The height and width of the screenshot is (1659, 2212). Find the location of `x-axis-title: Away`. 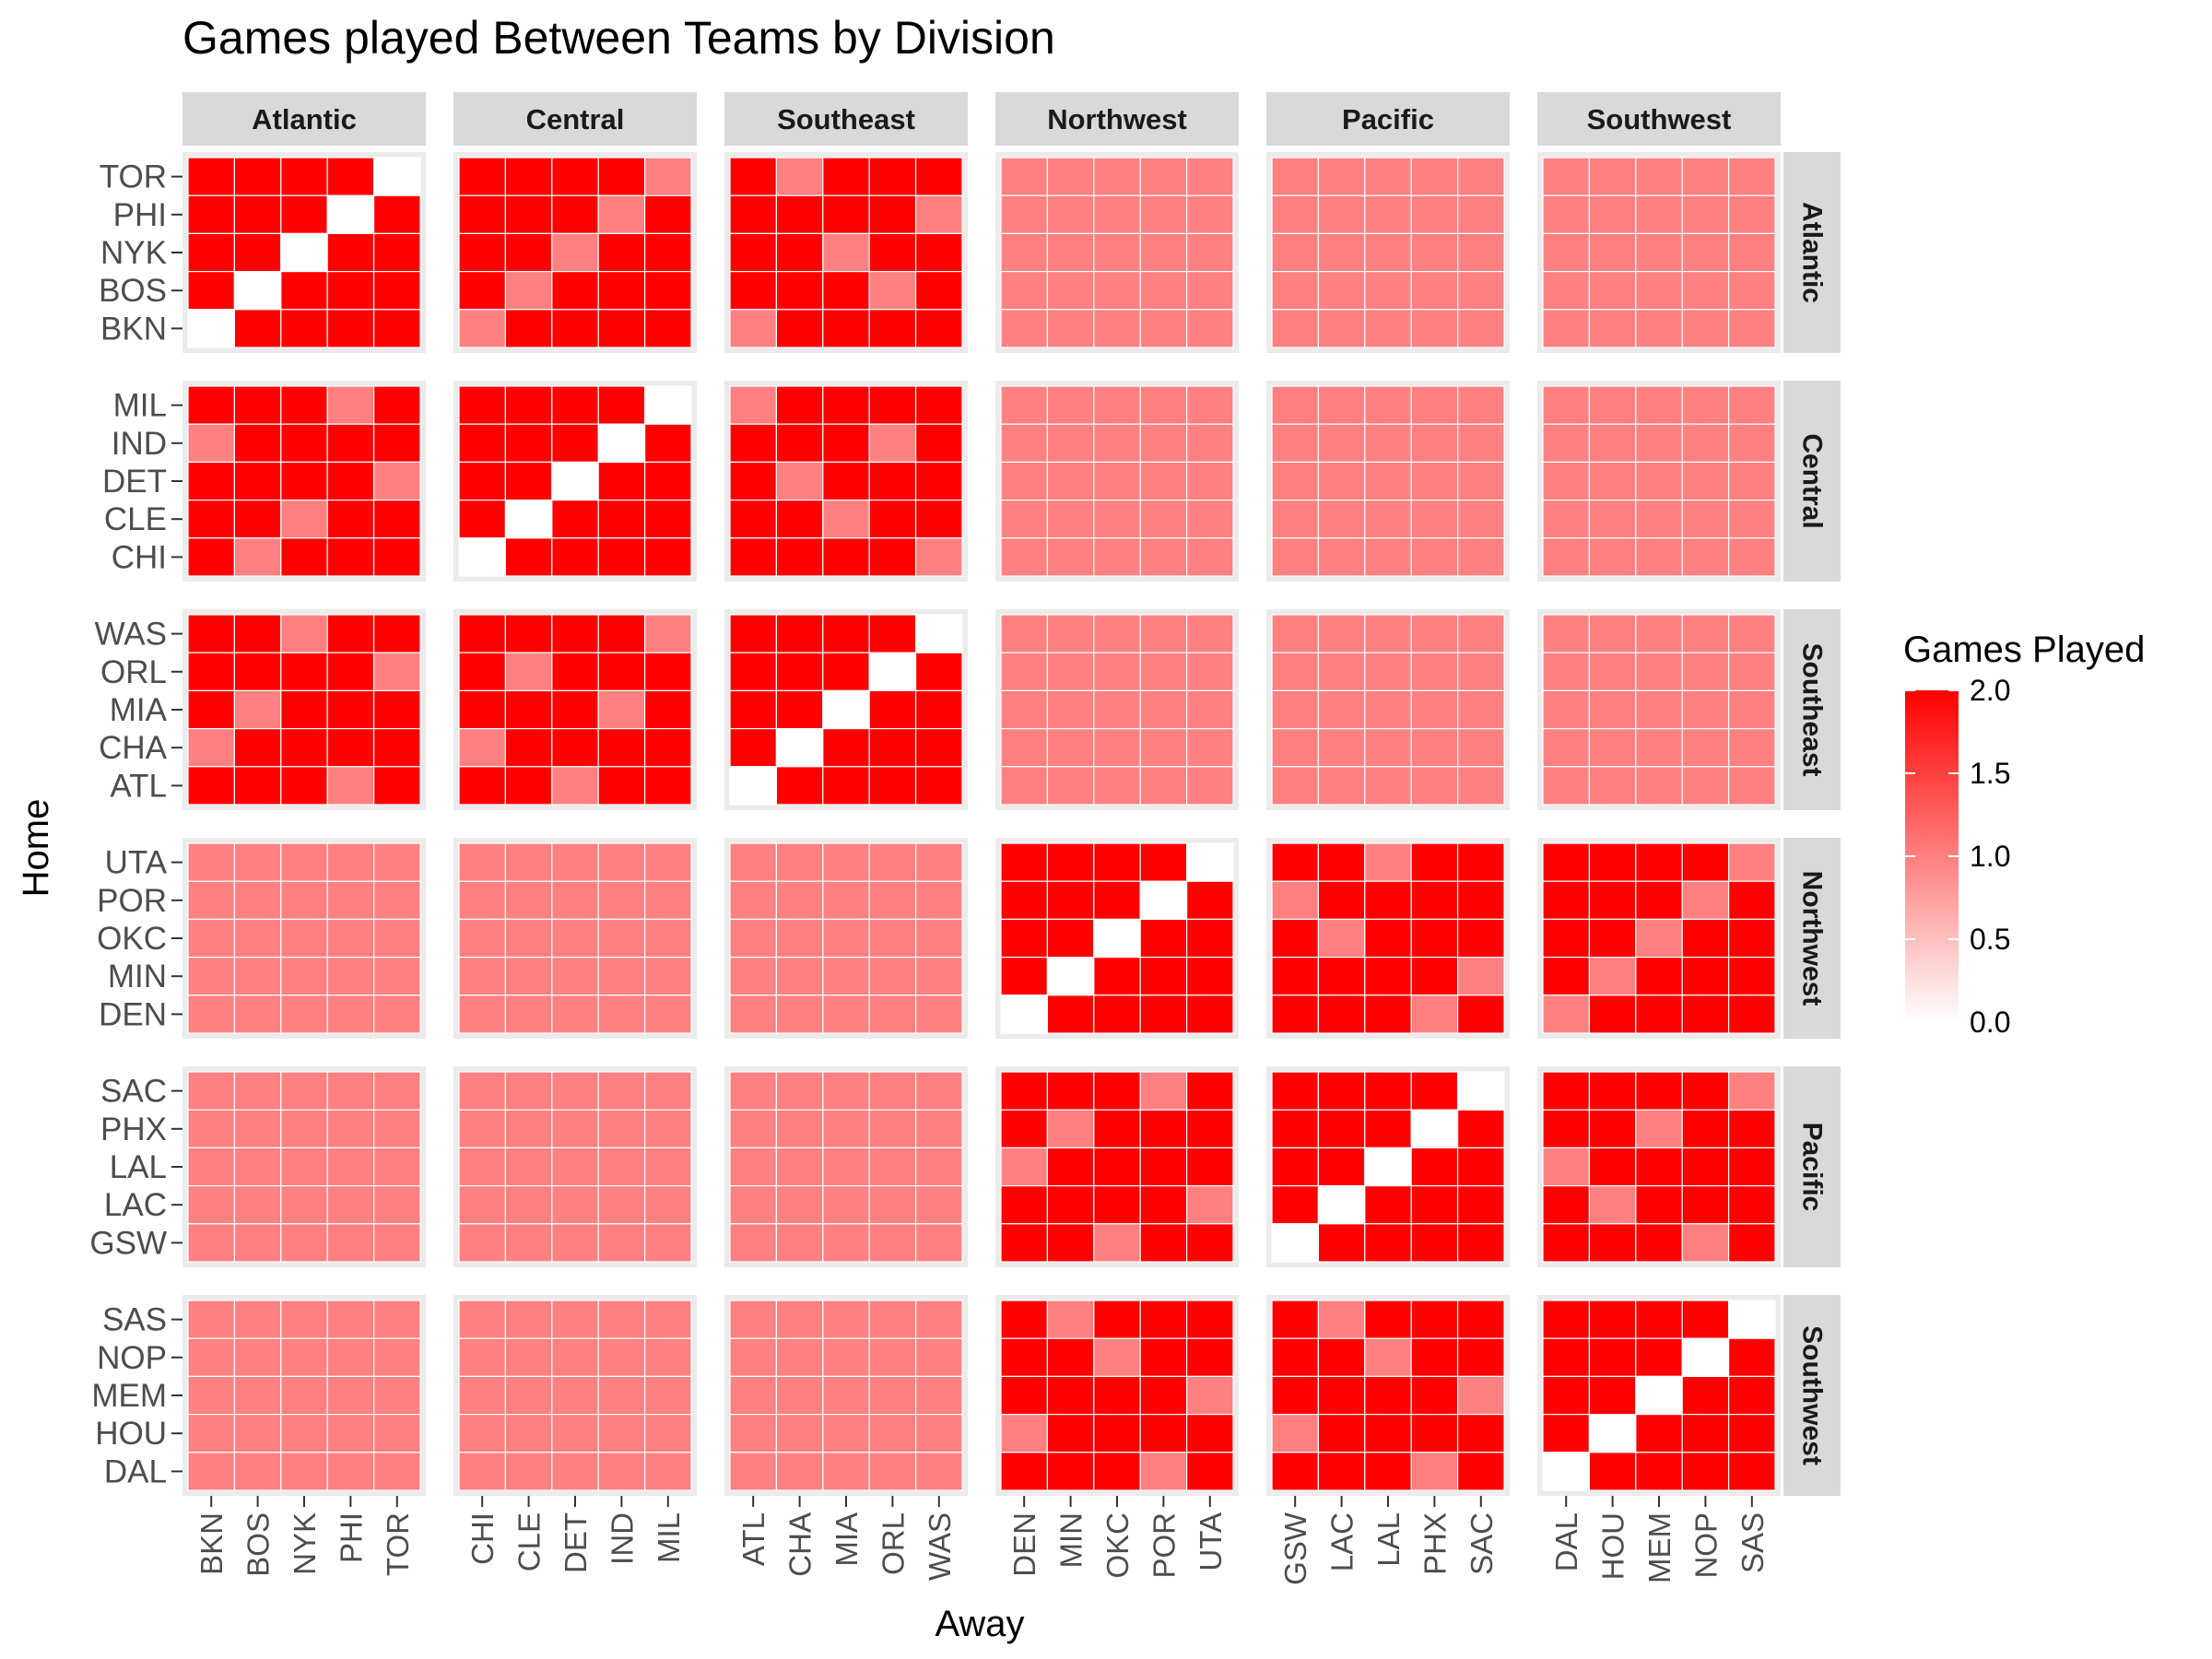

x-axis-title: Away is located at coordinates (979, 1624).